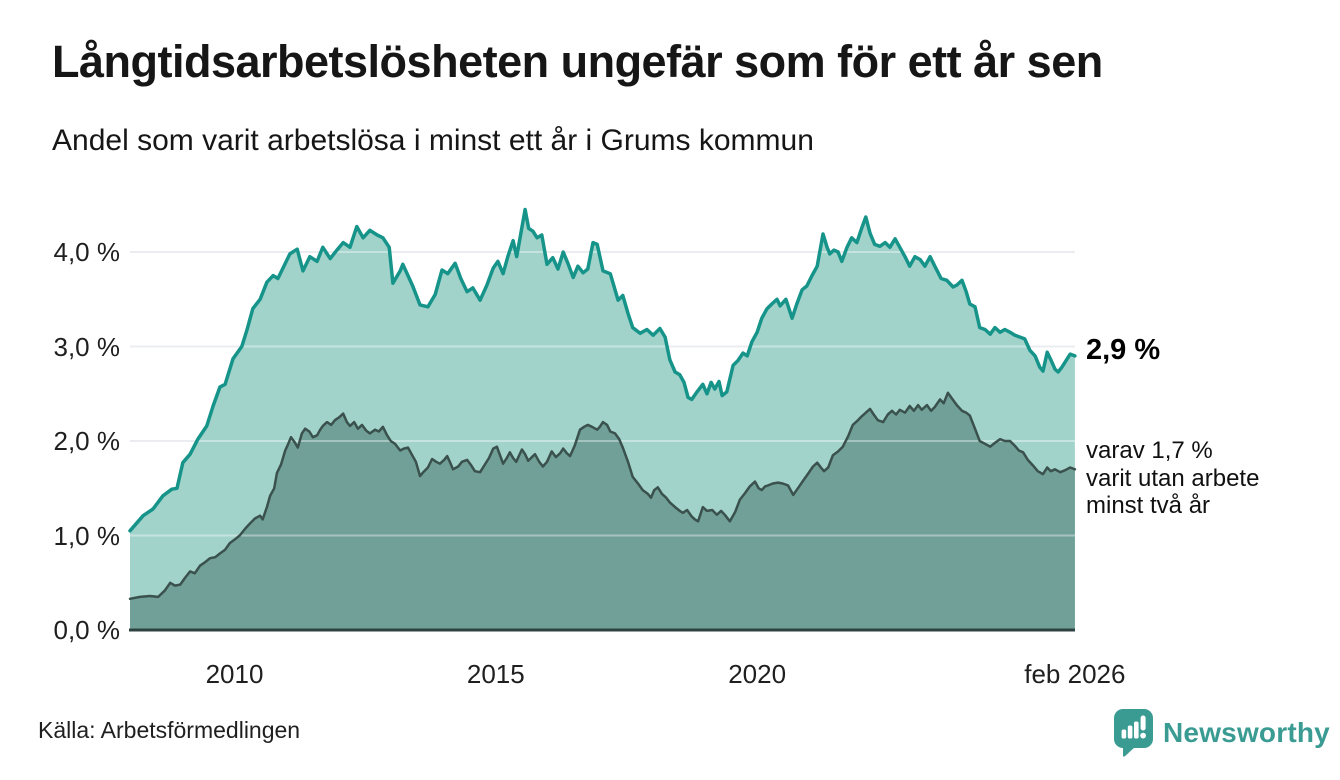 The height and width of the screenshot is (780, 1340). I want to click on speech-bubble-tail, so click(1129, 751).